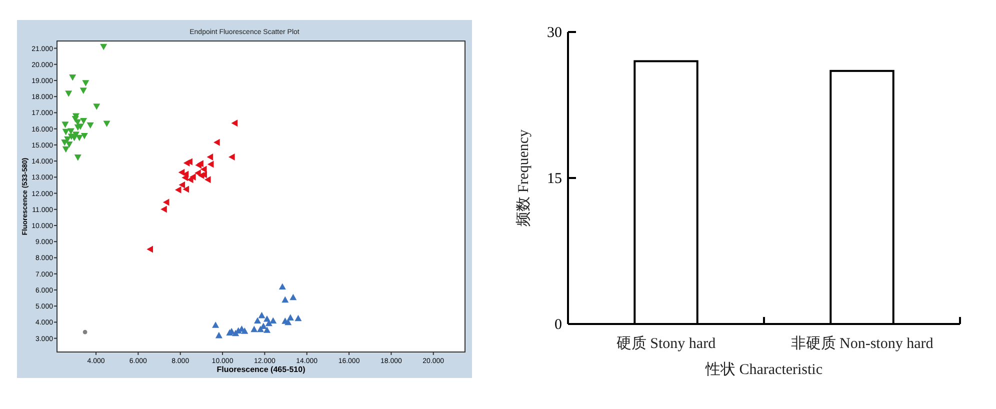 The height and width of the screenshot is (409, 996). What do you see at coordinates (523, 177) in the screenshot?
I see `y-axis-title: 频数 Frequency` at bounding box center [523, 177].